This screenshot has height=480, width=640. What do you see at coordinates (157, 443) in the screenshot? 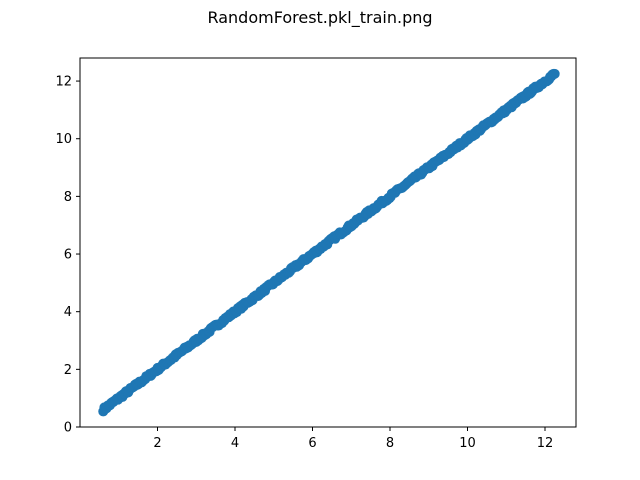
I see `x-tick-label: 2` at bounding box center [157, 443].